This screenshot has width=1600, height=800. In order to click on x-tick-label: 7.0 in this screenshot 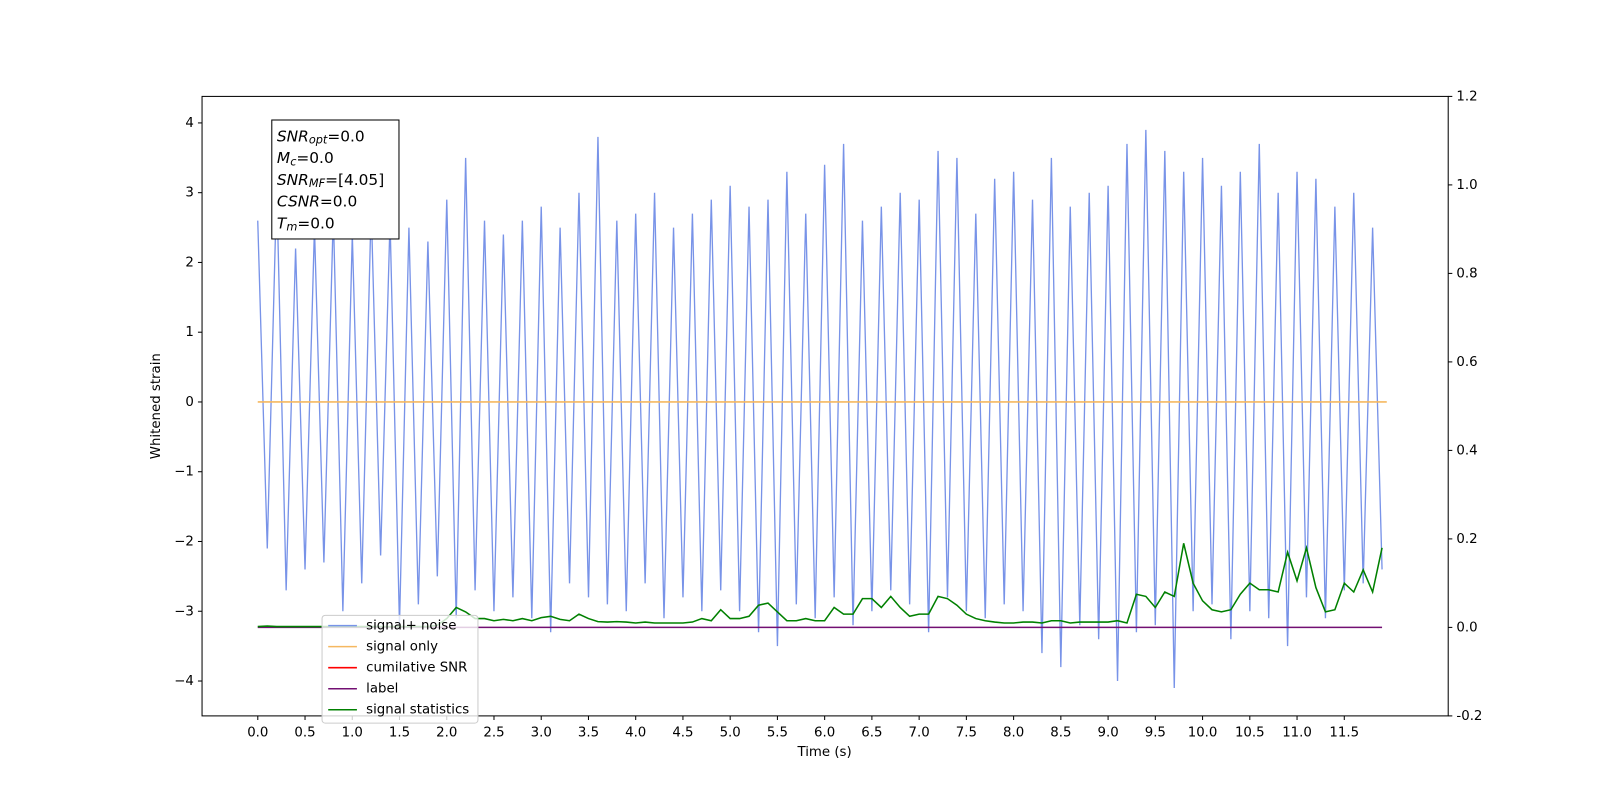, I will do `click(919, 732)`.